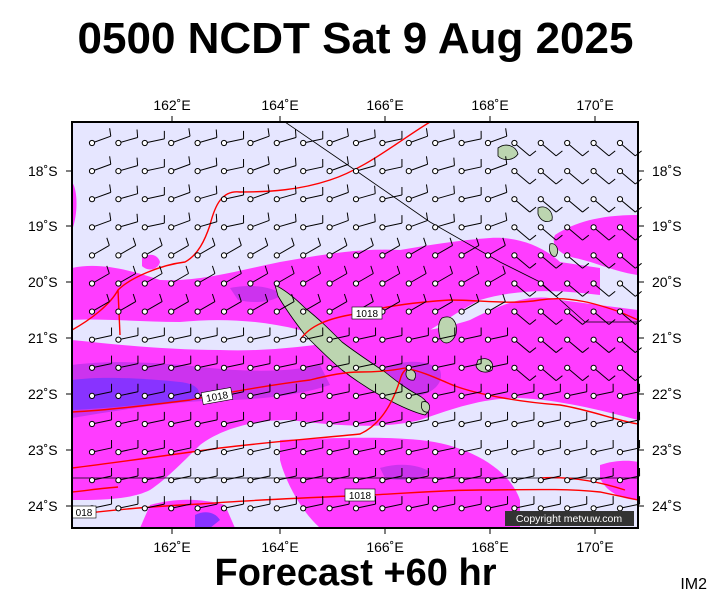 The image size is (711, 600). I want to click on copyright-box, so click(569, 518).